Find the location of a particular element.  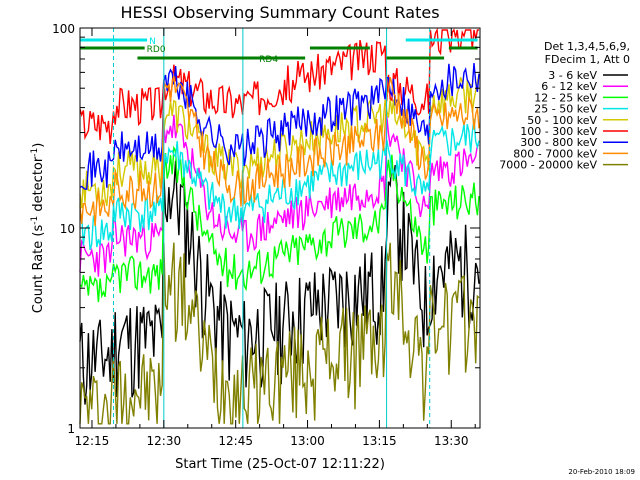

y-axis-label: Count Rate (s-1 detector-1) is located at coordinates (38, 228).